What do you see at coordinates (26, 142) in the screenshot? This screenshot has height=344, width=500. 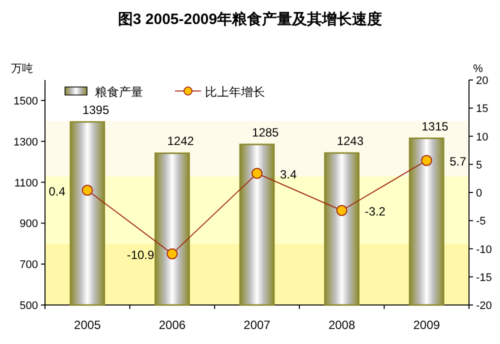 I see `y-tick-label: 1300` at bounding box center [26, 142].